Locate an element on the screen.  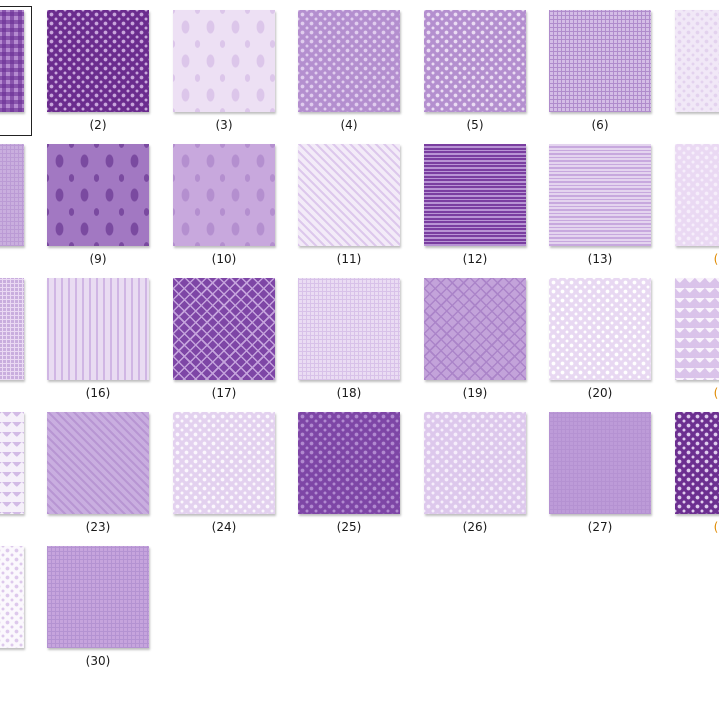
file-item-24: (24) is located at coordinates (224, 479).